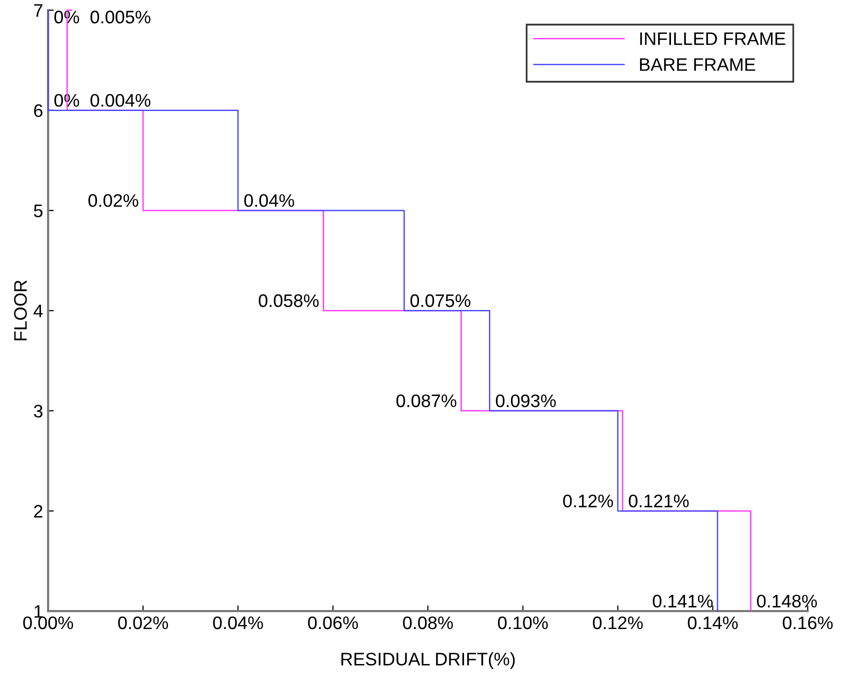 The image size is (844, 679). I want to click on legend-label: BARE FRAME, so click(698, 64).